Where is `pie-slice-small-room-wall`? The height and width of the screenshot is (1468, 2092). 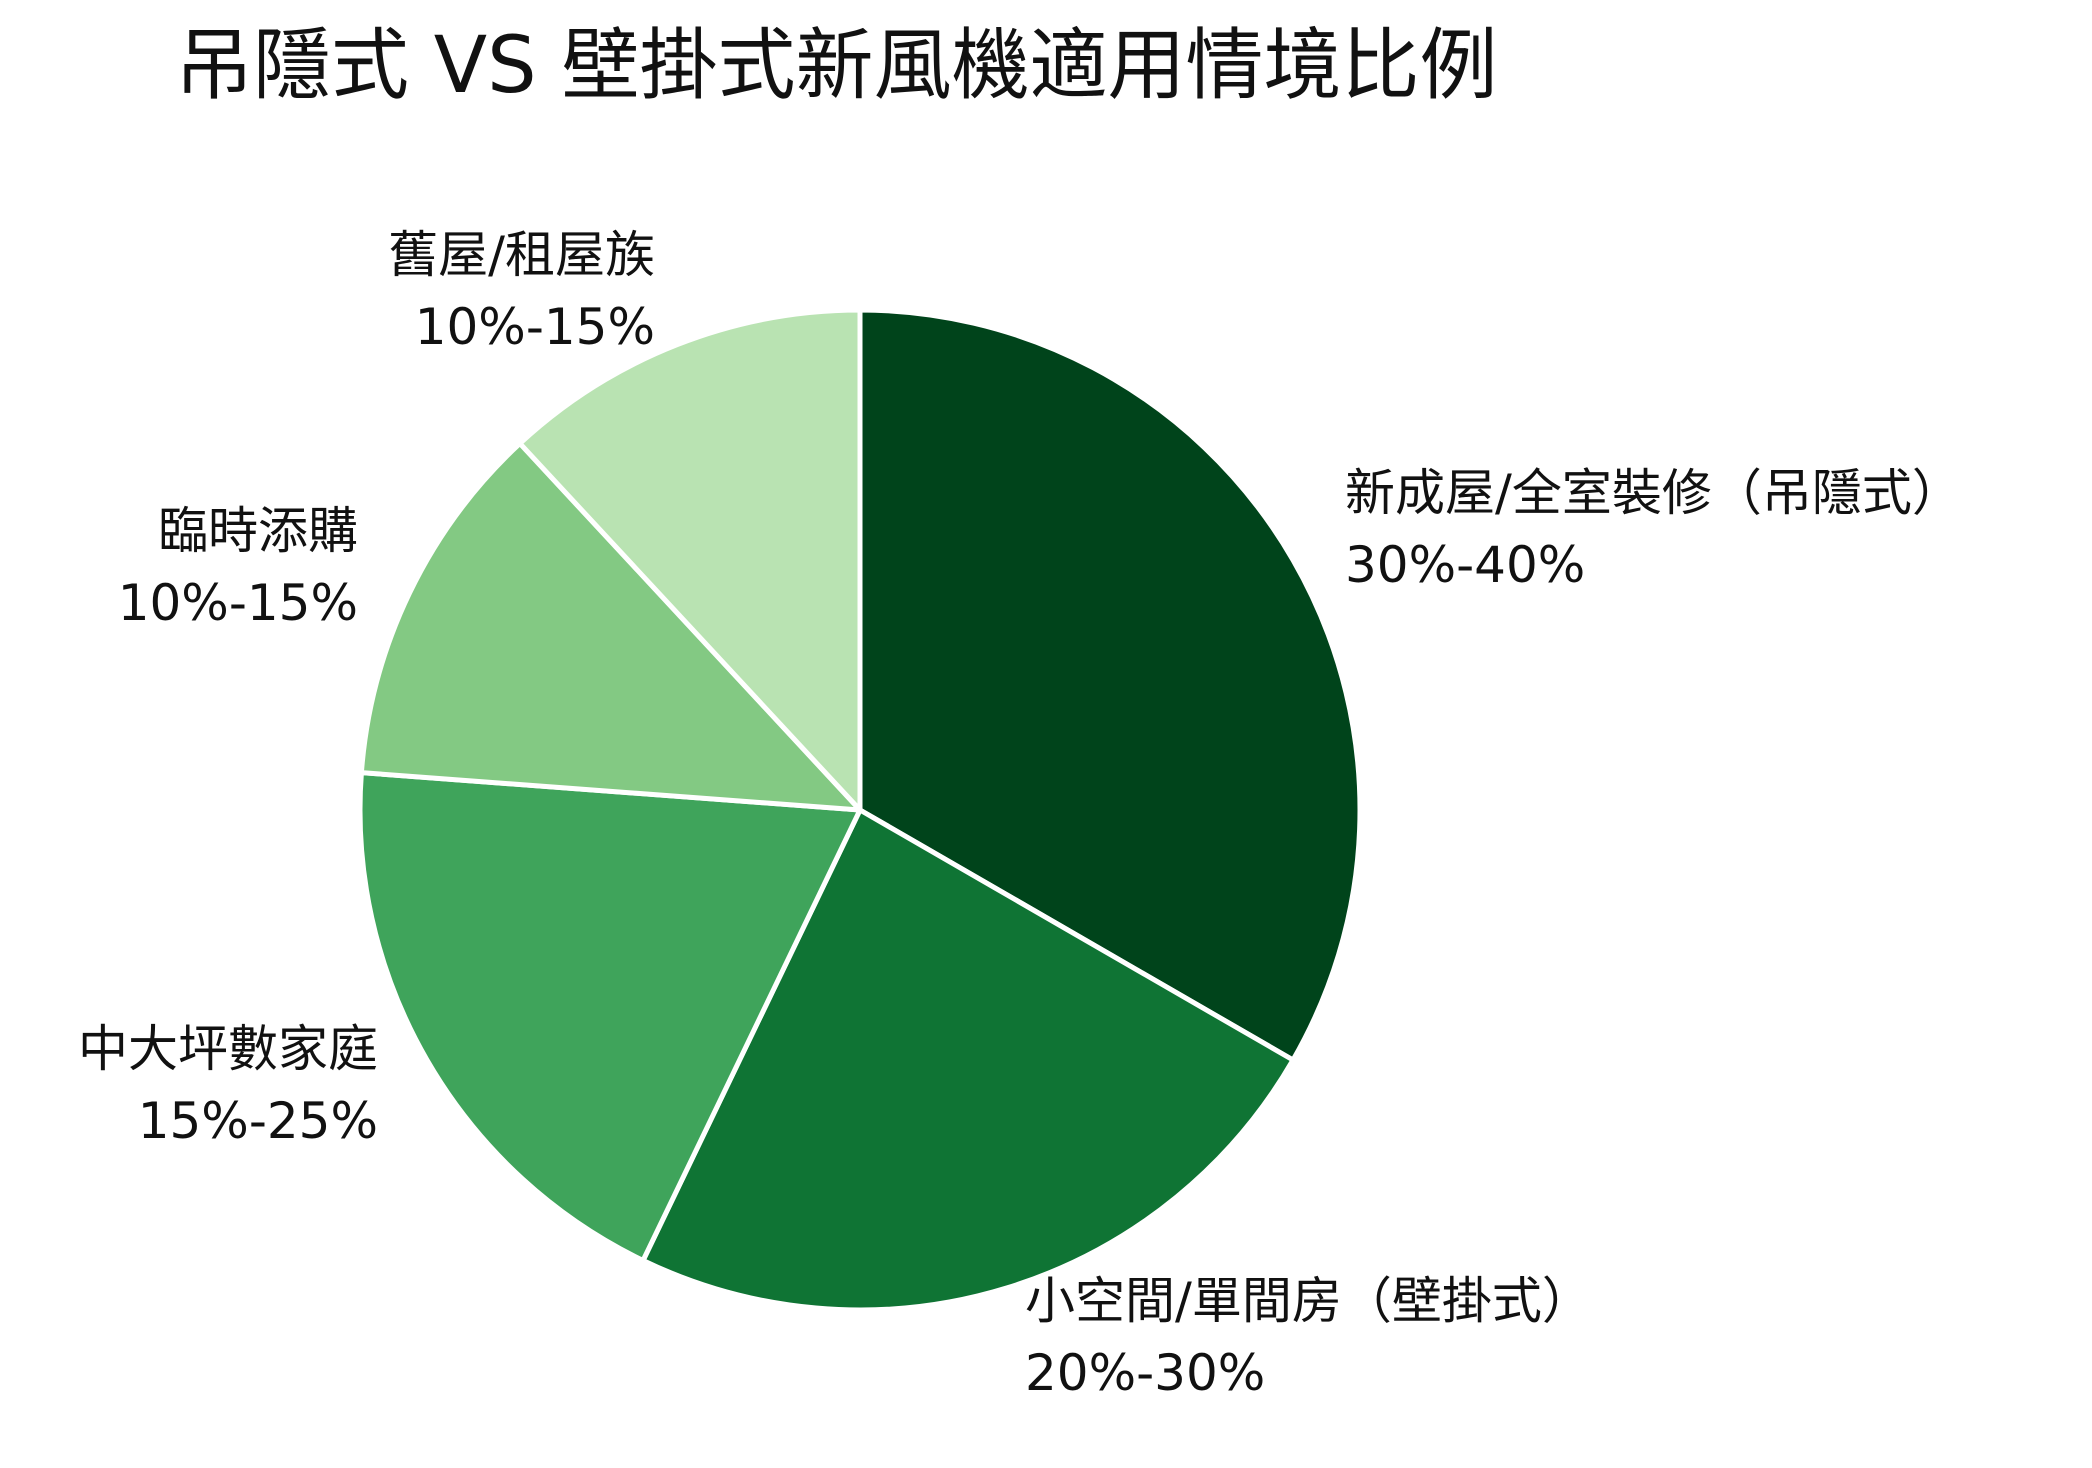 pie-slice-small-room-wall is located at coordinates (968, 1060).